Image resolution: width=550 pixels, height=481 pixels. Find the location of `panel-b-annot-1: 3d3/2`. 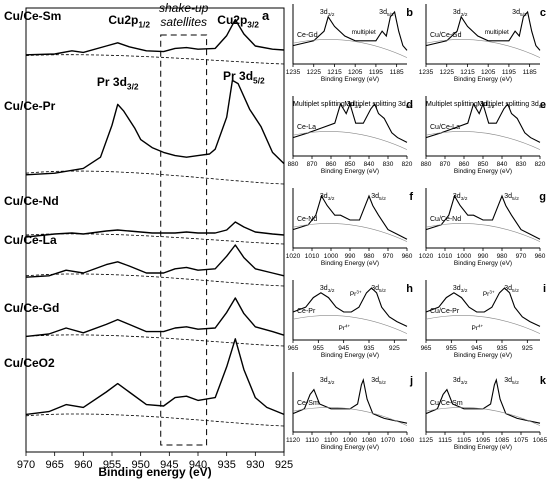

panel-b-annot-1: 3d3/2 is located at coordinates (327, 13).